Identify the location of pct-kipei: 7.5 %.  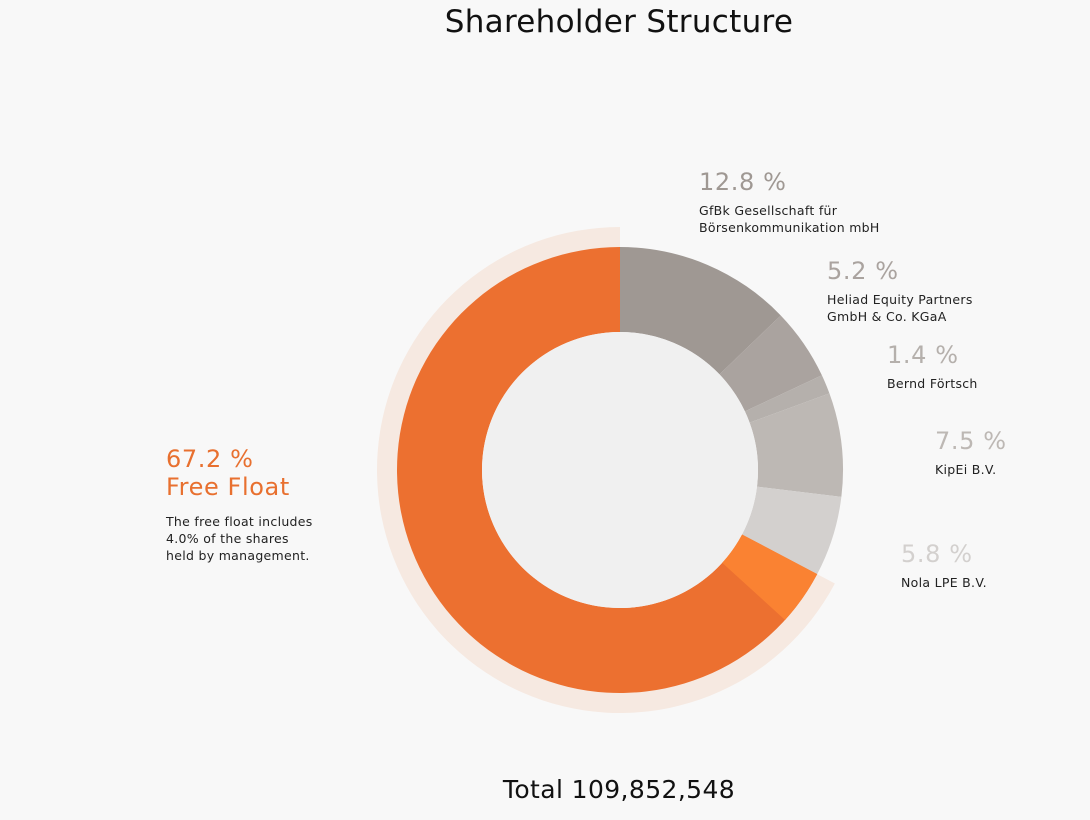
(971, 441).